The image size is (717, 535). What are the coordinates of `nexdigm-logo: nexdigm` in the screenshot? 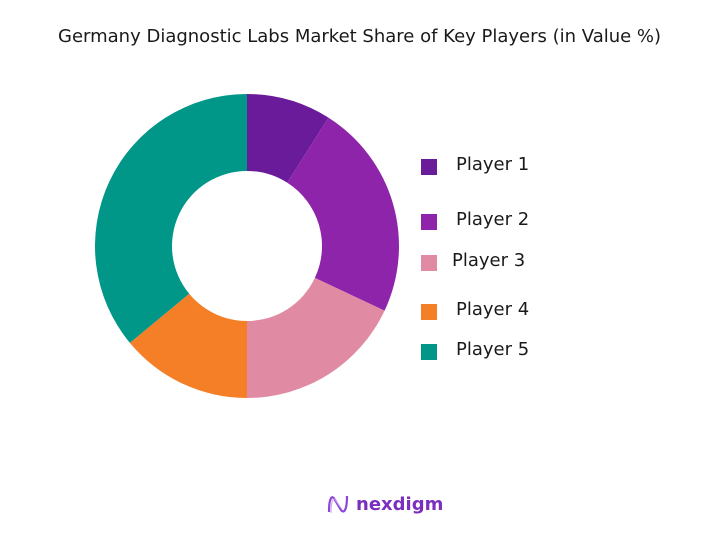 It's located at (384, 504).